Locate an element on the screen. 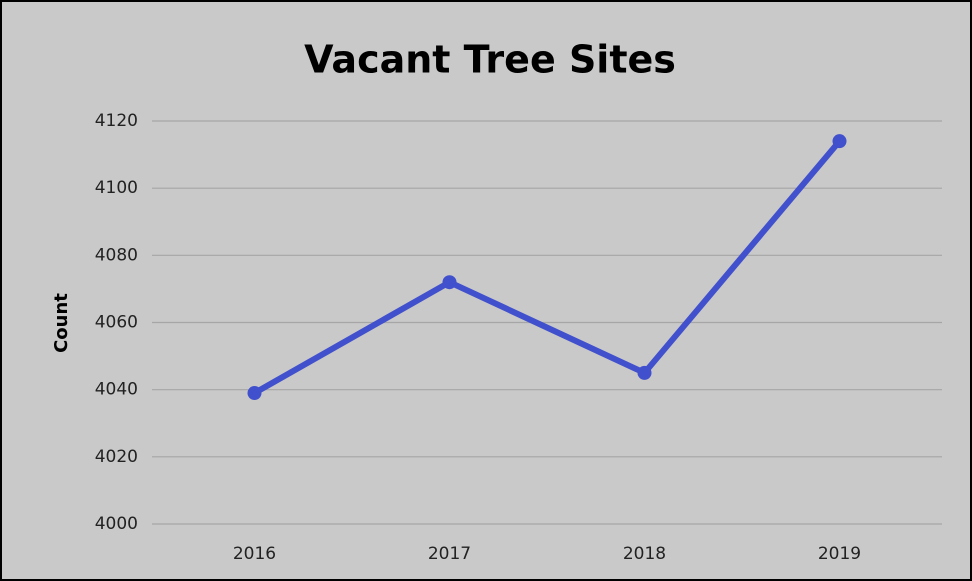 The width and height of the screenshot is (972, 581). y-tick-label: 4100 is located at coordinates (116, 188).